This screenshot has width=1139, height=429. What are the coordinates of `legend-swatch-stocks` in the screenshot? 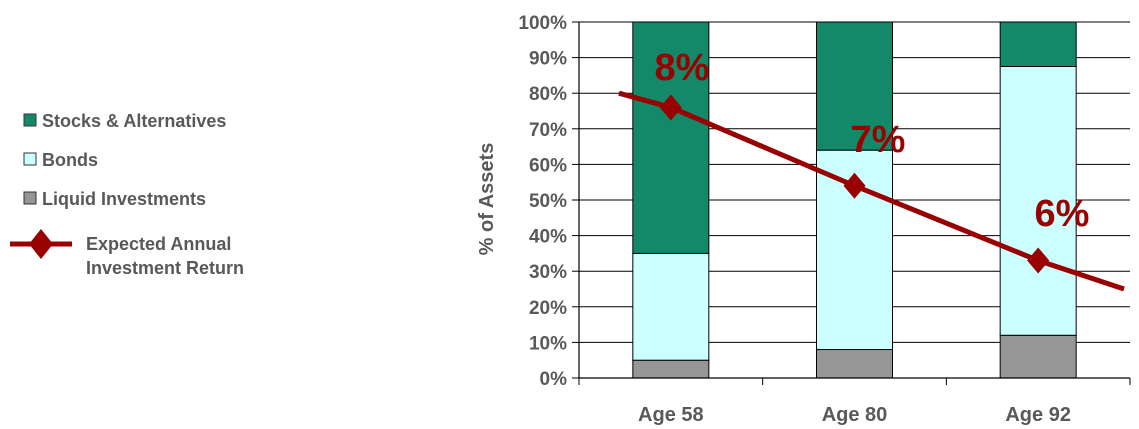 It's located at (30, 120).